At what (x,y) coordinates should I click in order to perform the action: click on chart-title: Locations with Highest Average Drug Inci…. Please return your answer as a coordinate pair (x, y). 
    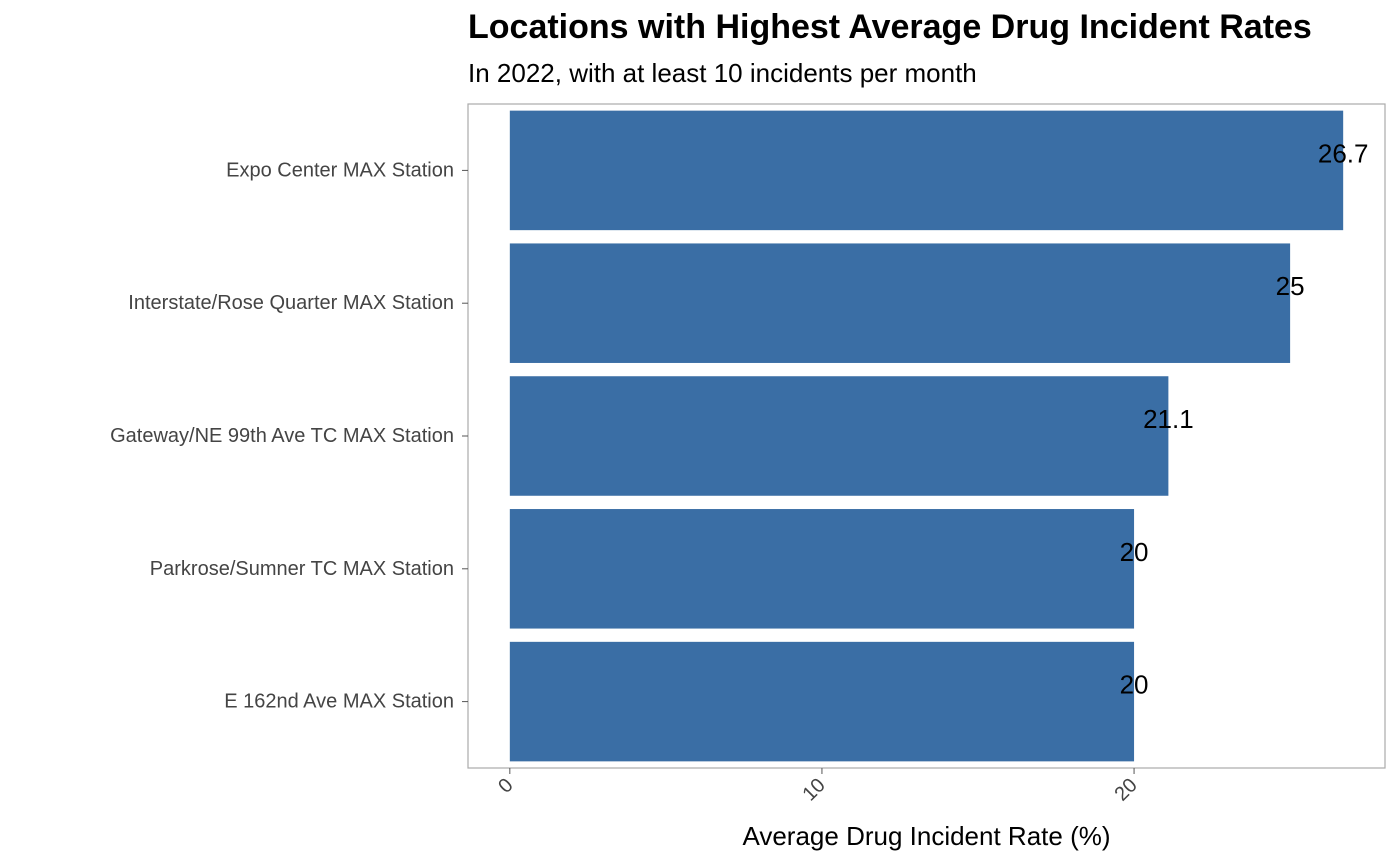
    Looking at the image, I should click on (890, 27).